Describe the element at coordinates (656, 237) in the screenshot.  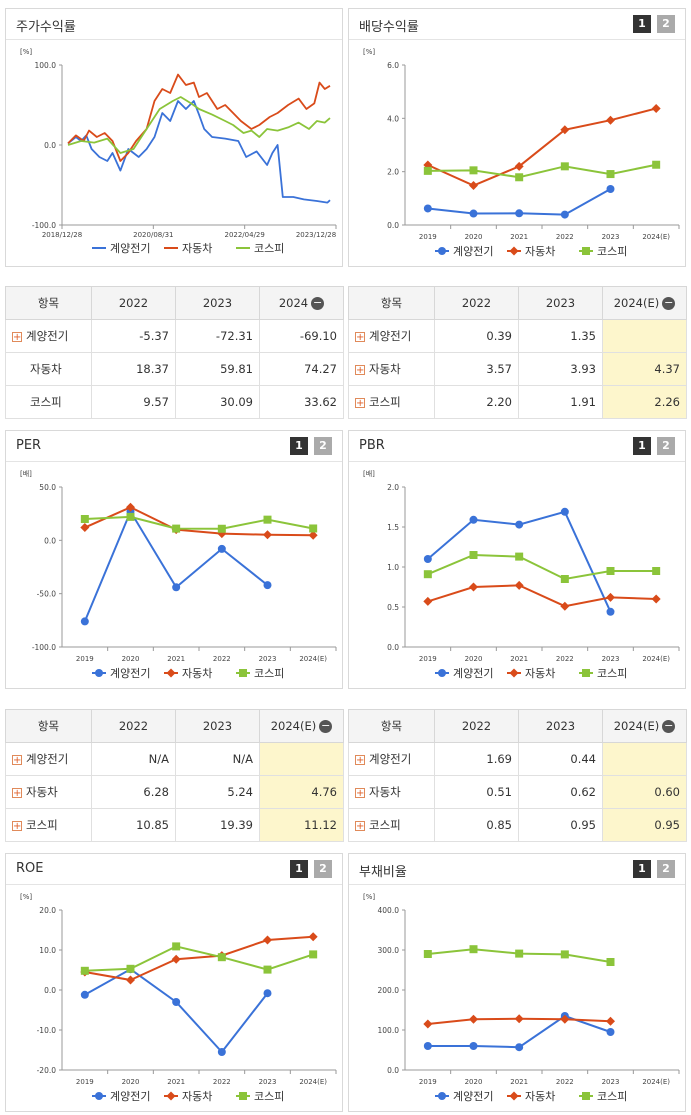
I see `x-tick-label: 2024(E)` at that location.